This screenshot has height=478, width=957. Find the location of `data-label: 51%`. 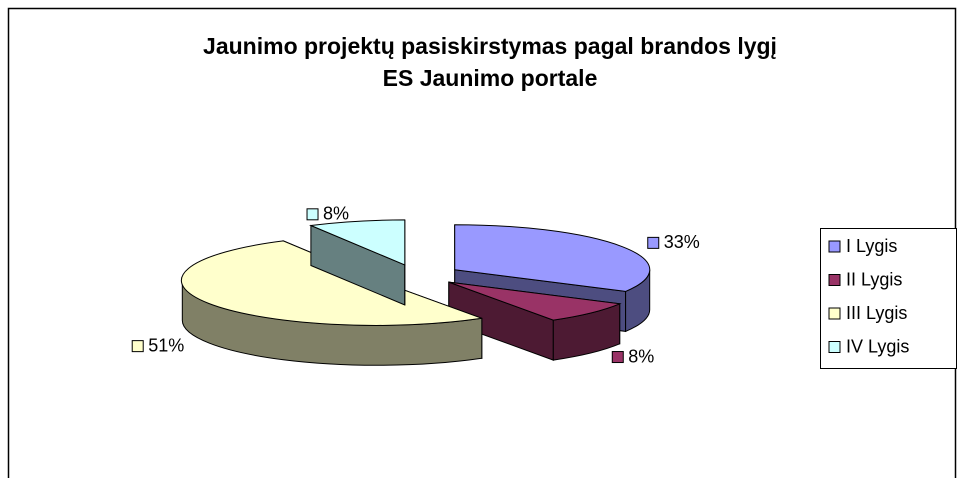

data-label: 51% is located at coordinates (166, 345).